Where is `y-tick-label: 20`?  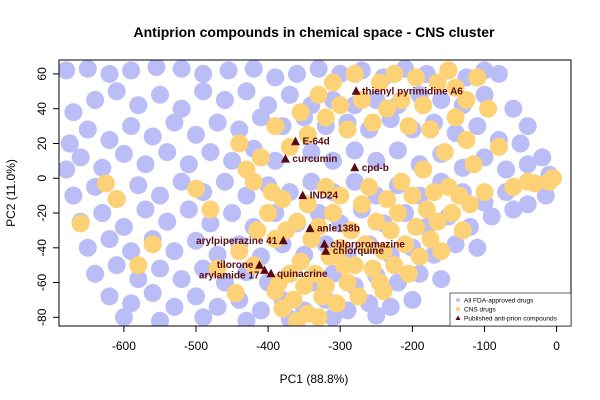 y-tick-label: 20 is located at coordinates (42, 144).